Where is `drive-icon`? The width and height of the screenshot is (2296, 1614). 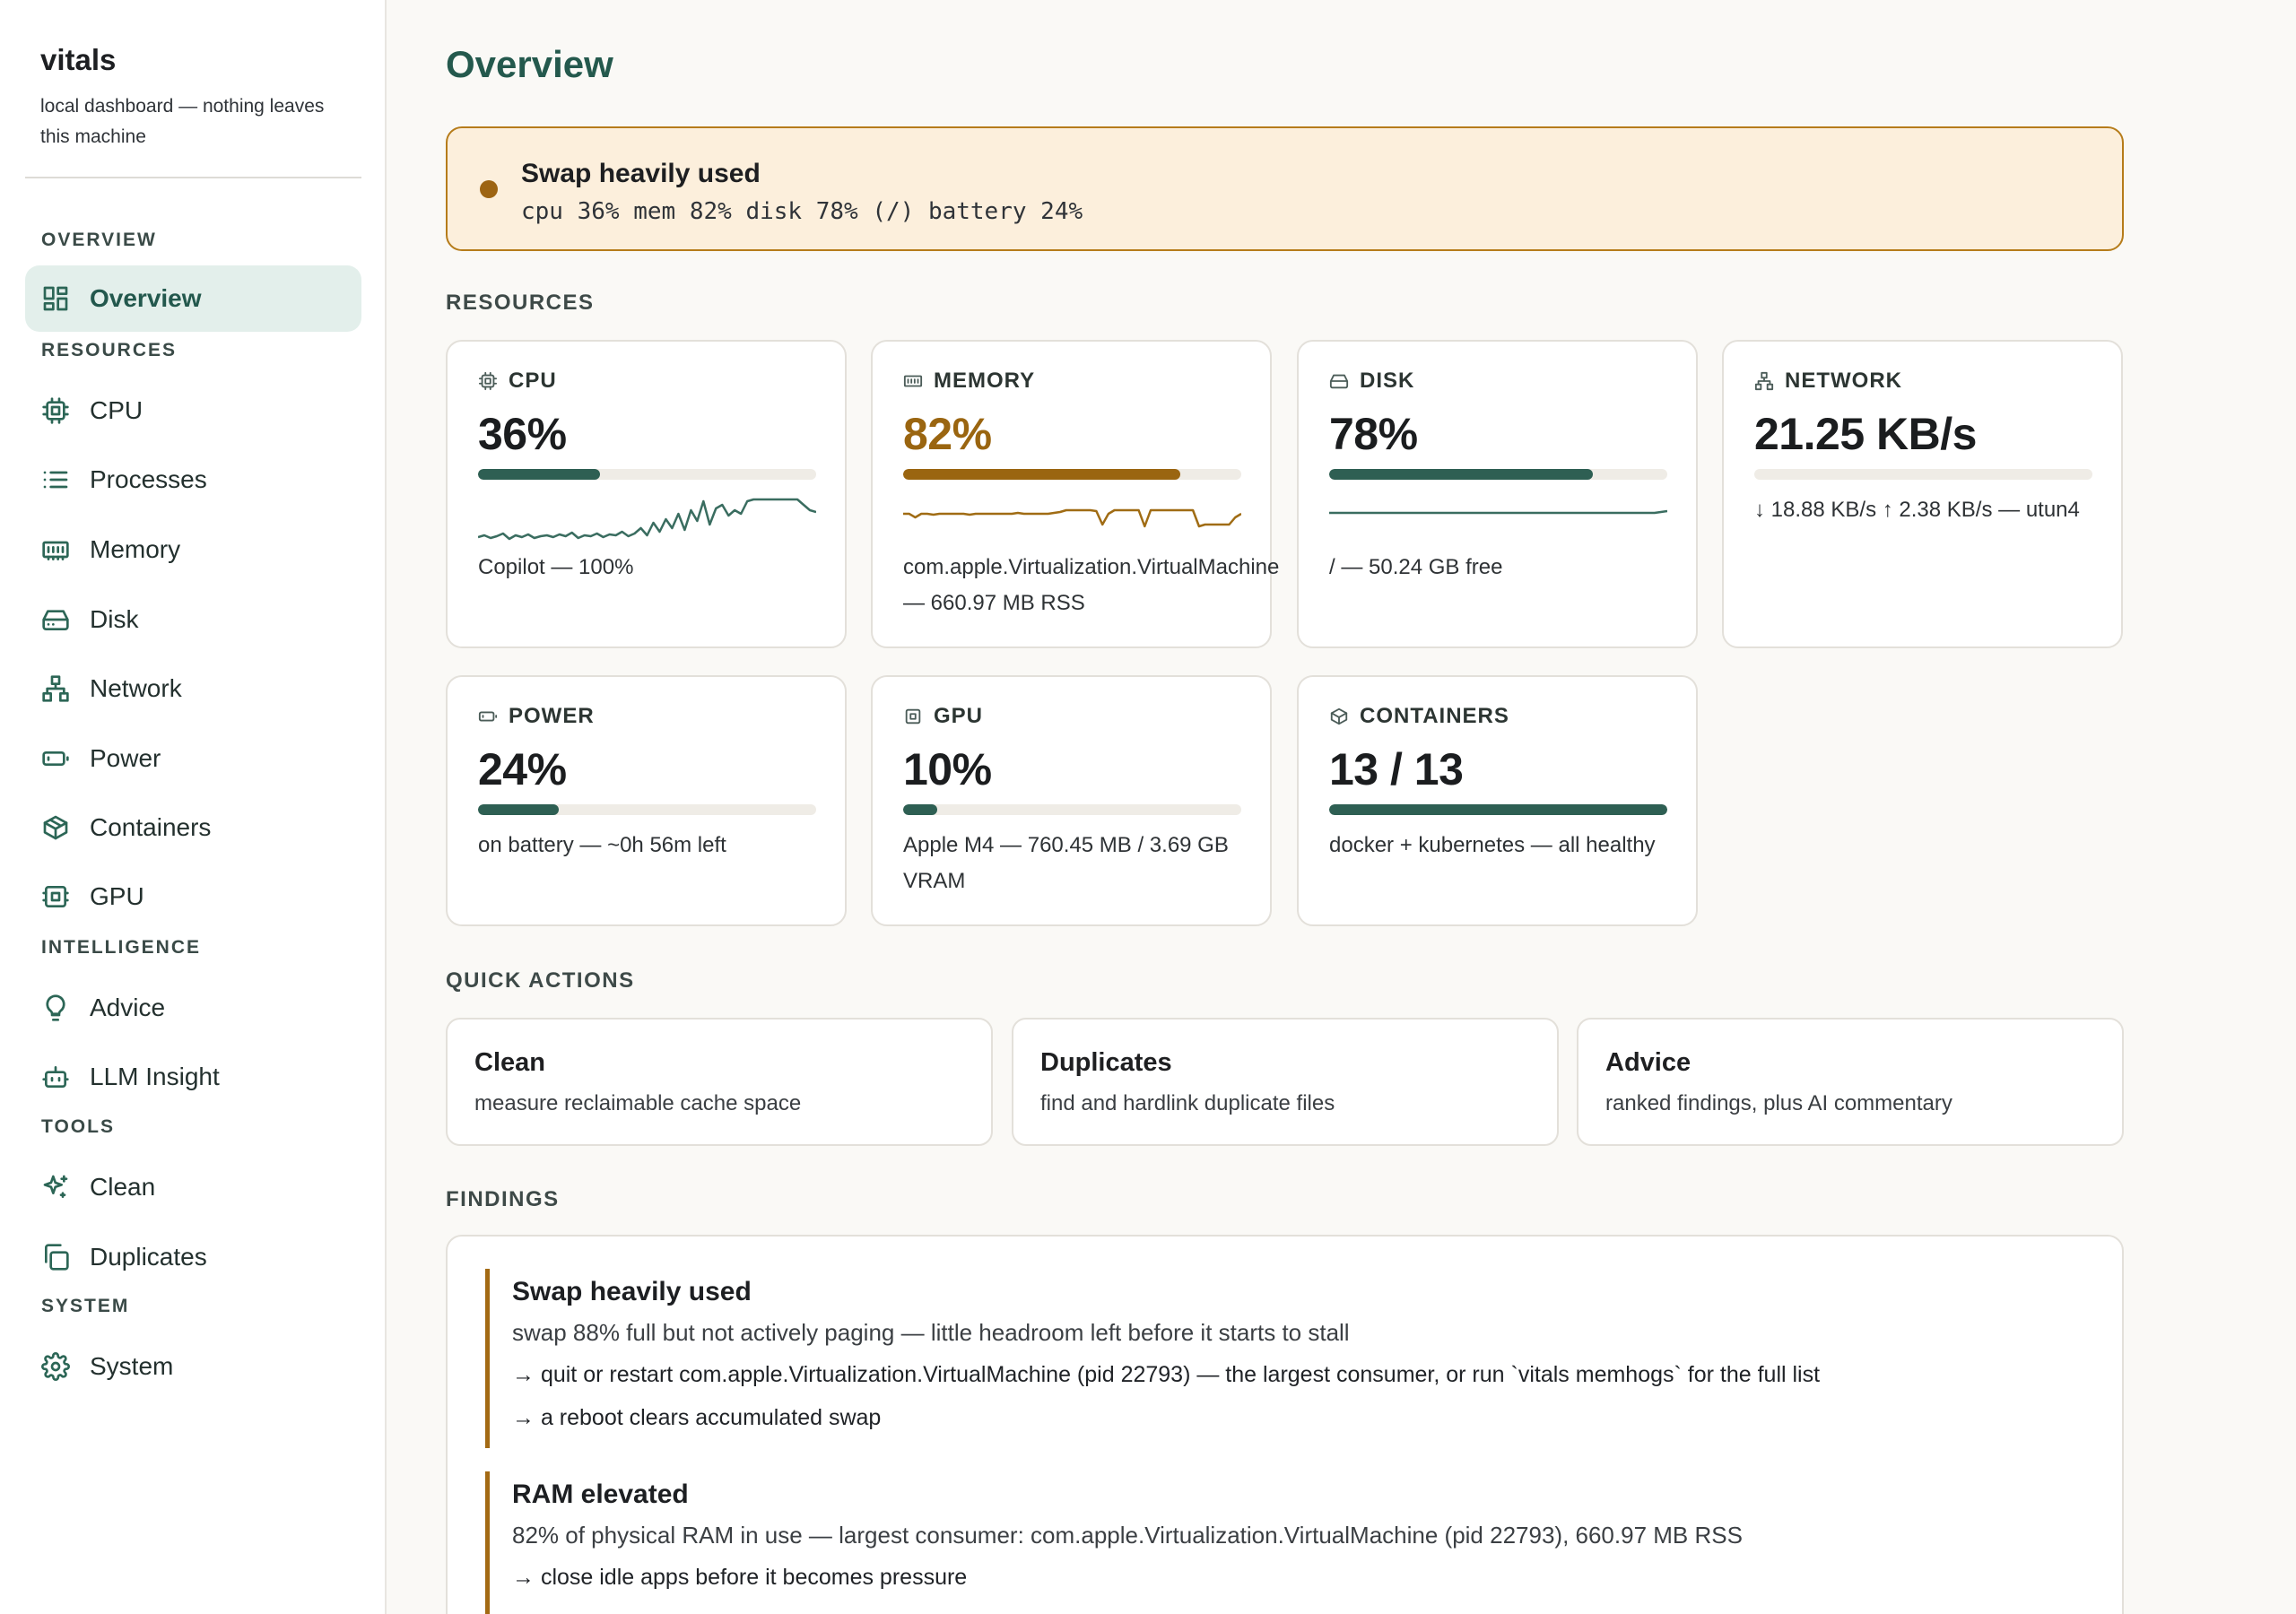
drive-icon is located at coordinates (1339, 381).